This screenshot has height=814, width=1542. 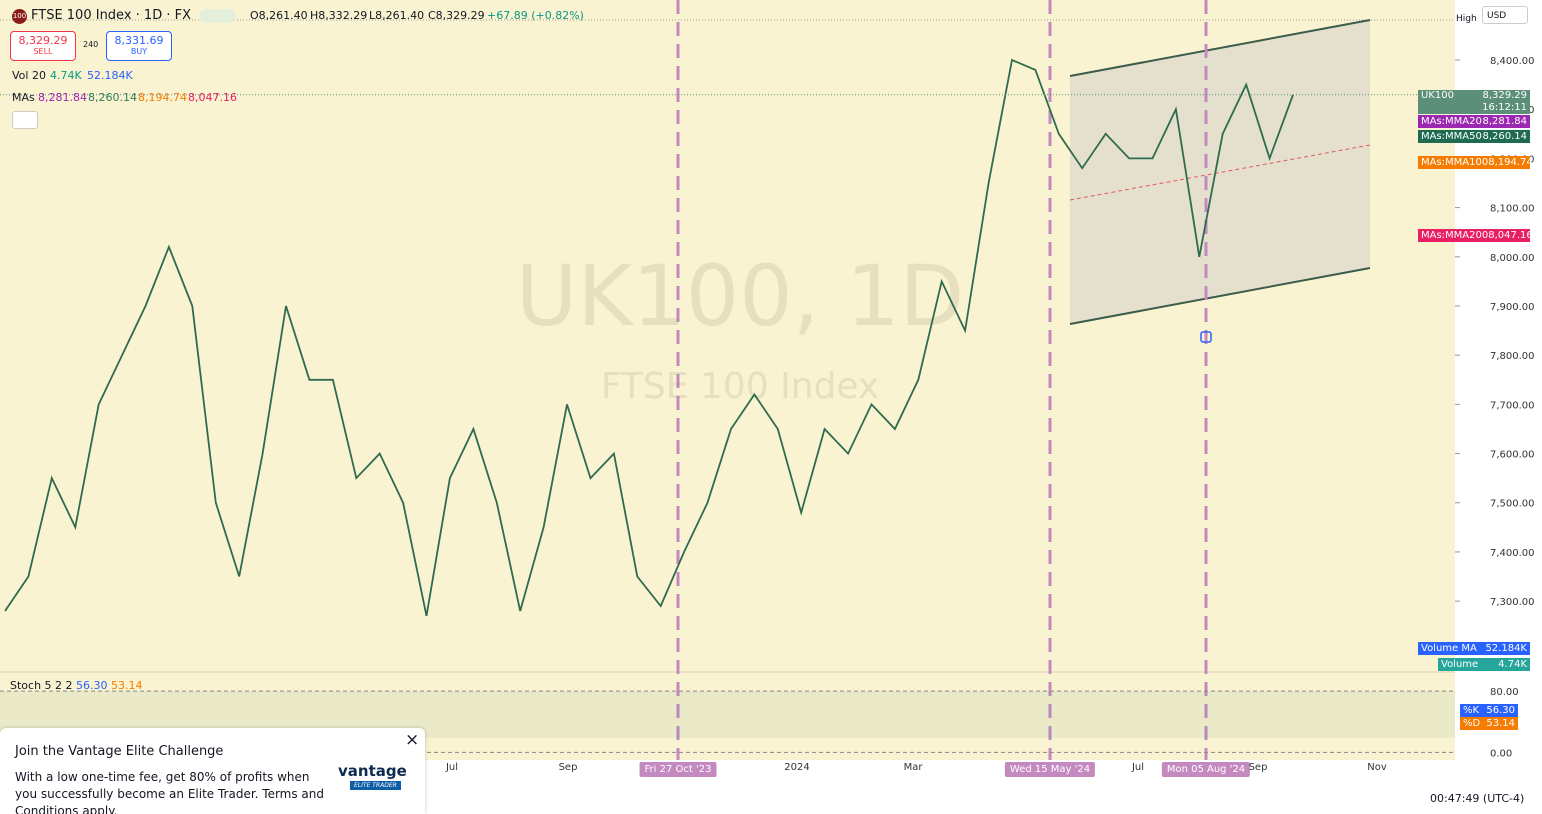 What do you see at coordinates (913, 767) in the screenshot?
I see `time-label: Mar` at bounding box center [913, 767].